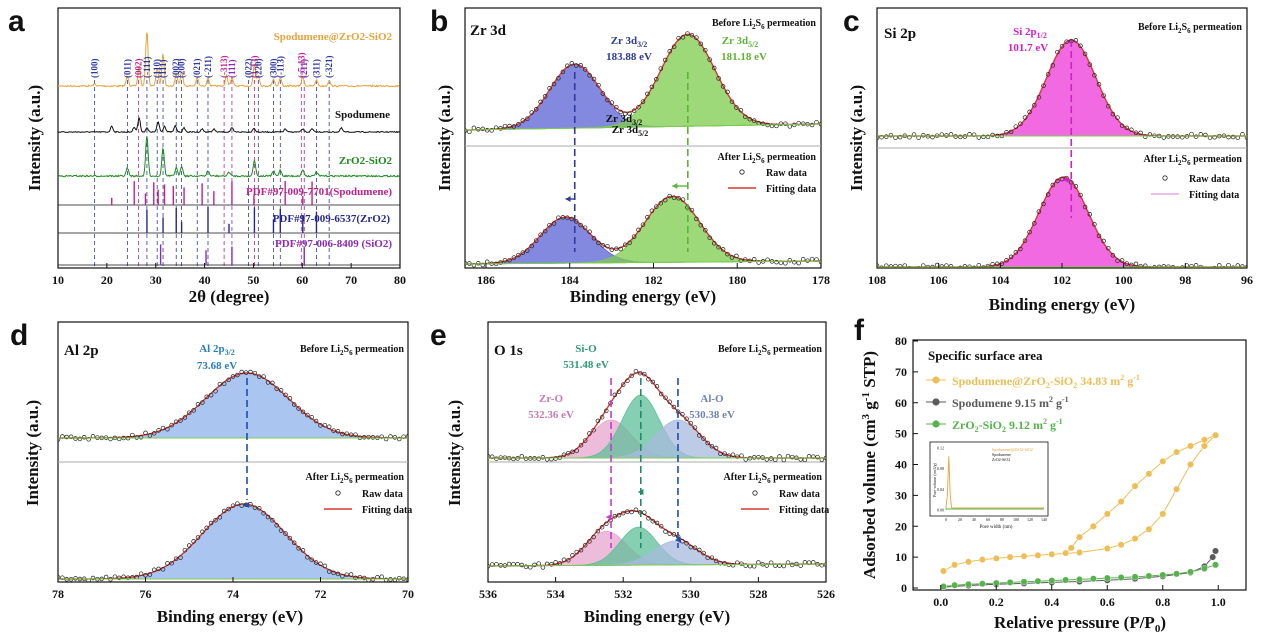 This screenshot has width=1269, height=634. I want to click on x-tick-label: 530, so click(691, 594).